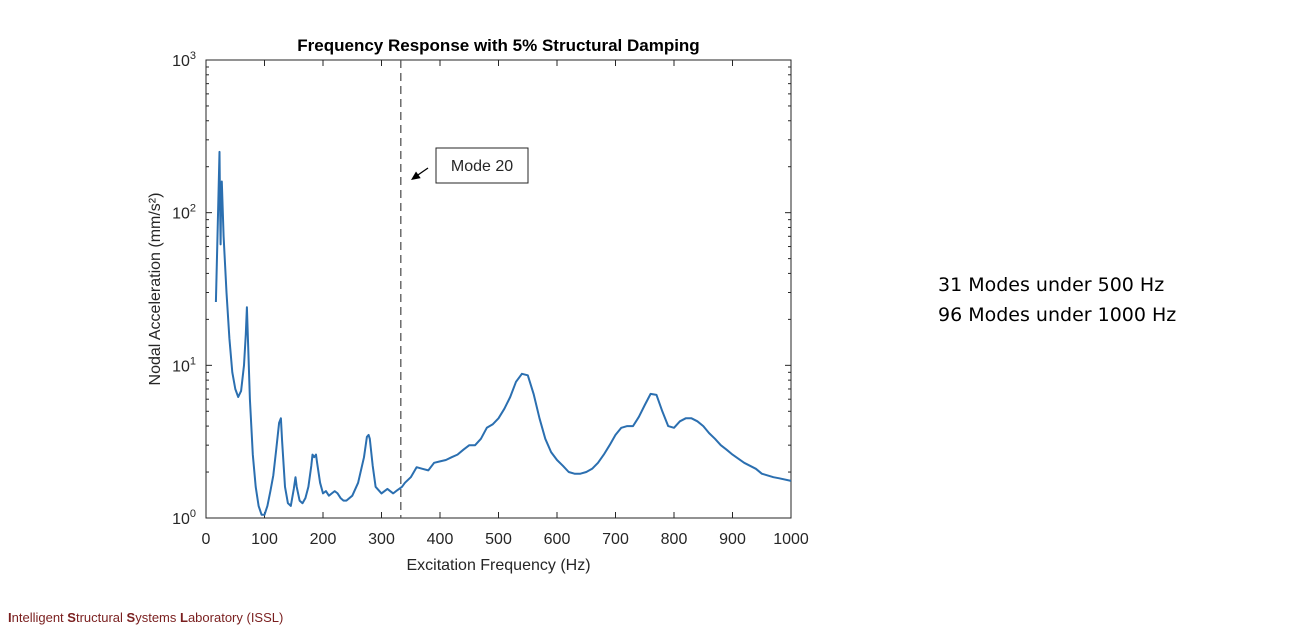 This screenshot has width=1311, height=641. I want to click on y-tick-label: 10⁰, so click(184, 518).